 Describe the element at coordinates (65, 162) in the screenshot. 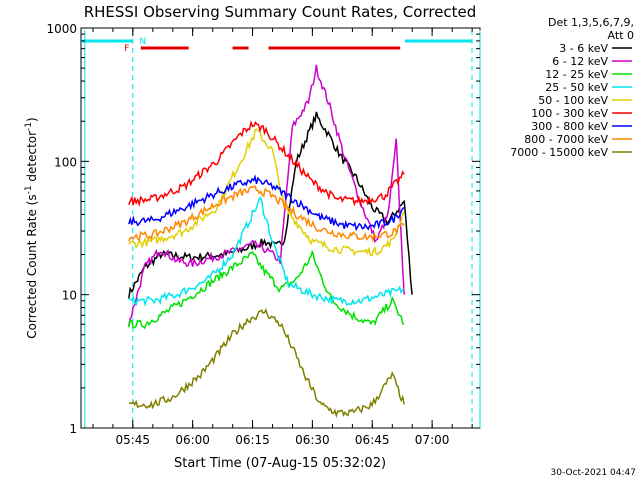

I see `y-tick-label: 100` at that location.